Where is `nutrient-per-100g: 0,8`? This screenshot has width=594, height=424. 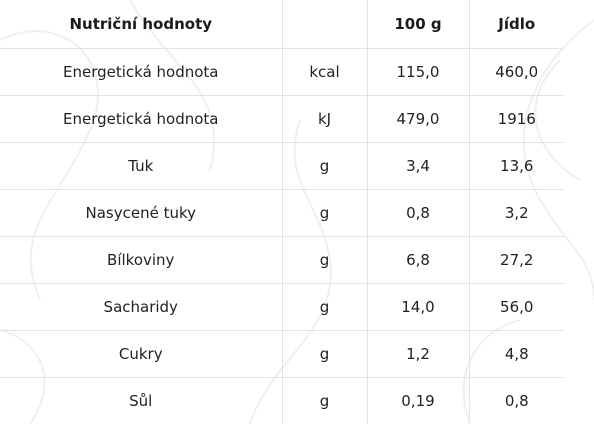 nutrient-per-100g: 0,8 is located at coordinates (417, 213).